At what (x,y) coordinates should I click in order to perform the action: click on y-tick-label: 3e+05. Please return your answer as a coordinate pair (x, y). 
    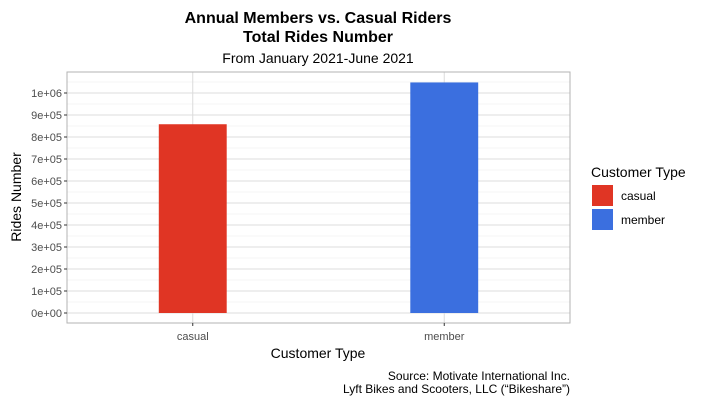
    Looking at the image, I should click on (46, 248).